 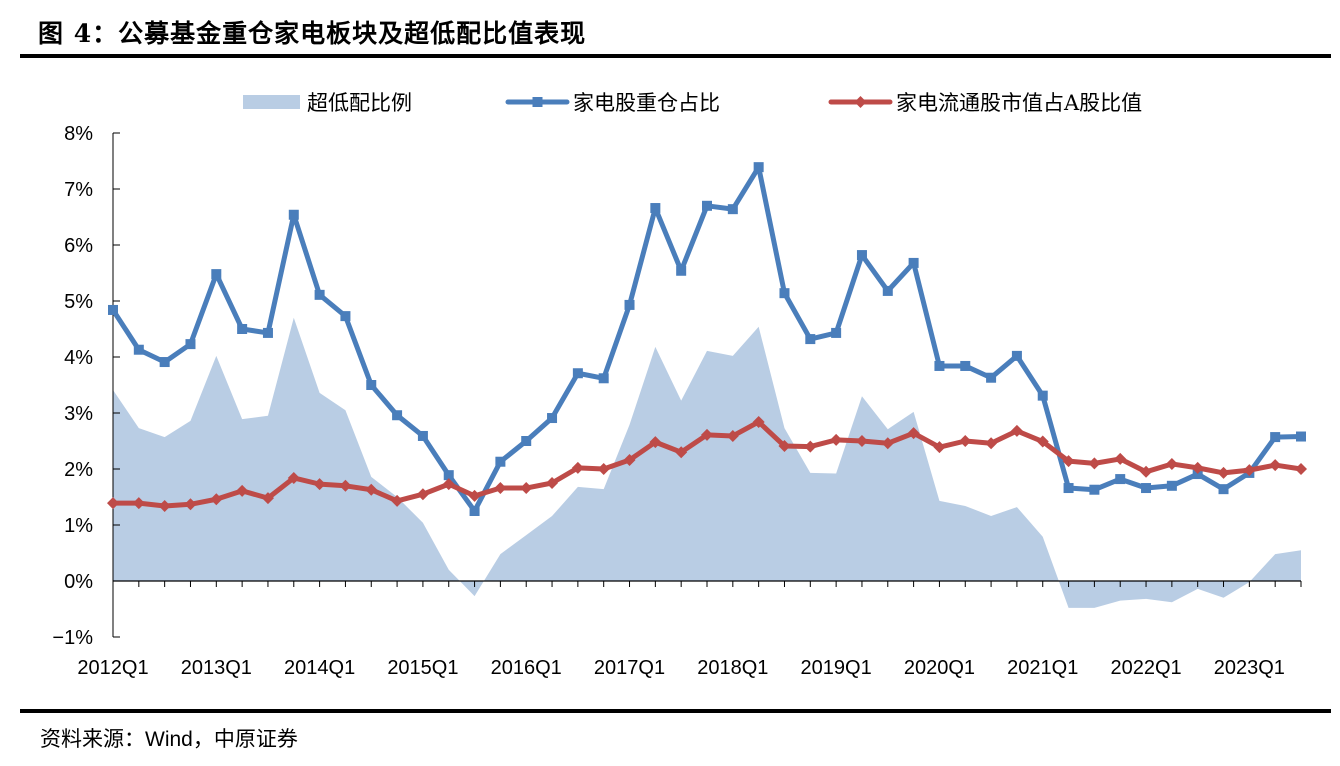 What do you see at coordinates (271, 102) in the screenshot?
I see `legend-swatch-area` at bounding box center [271, 102].